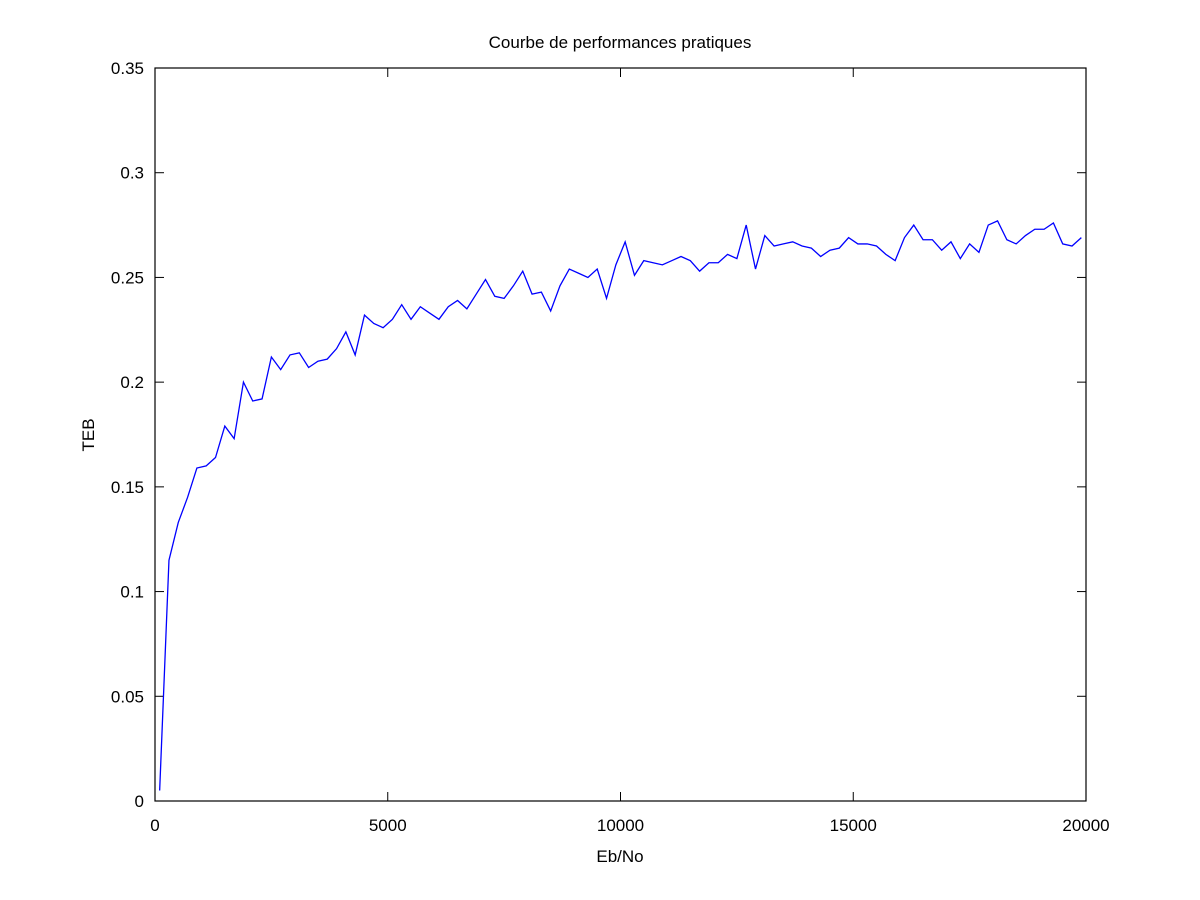  What do you see at coordinates (127, 277) in the screenshot?
I see `y-tick-label: 0.25` at bounding box center [127, 277].